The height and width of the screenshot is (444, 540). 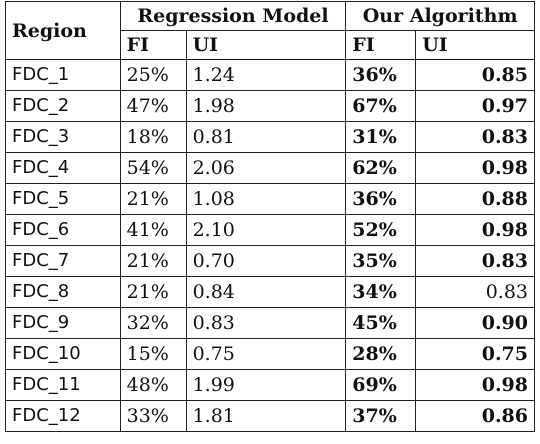 What do you see at coordinates (63, 354) in the screenshot?
I see `region-cell: FDC_10` at bounding box center [63, 354].